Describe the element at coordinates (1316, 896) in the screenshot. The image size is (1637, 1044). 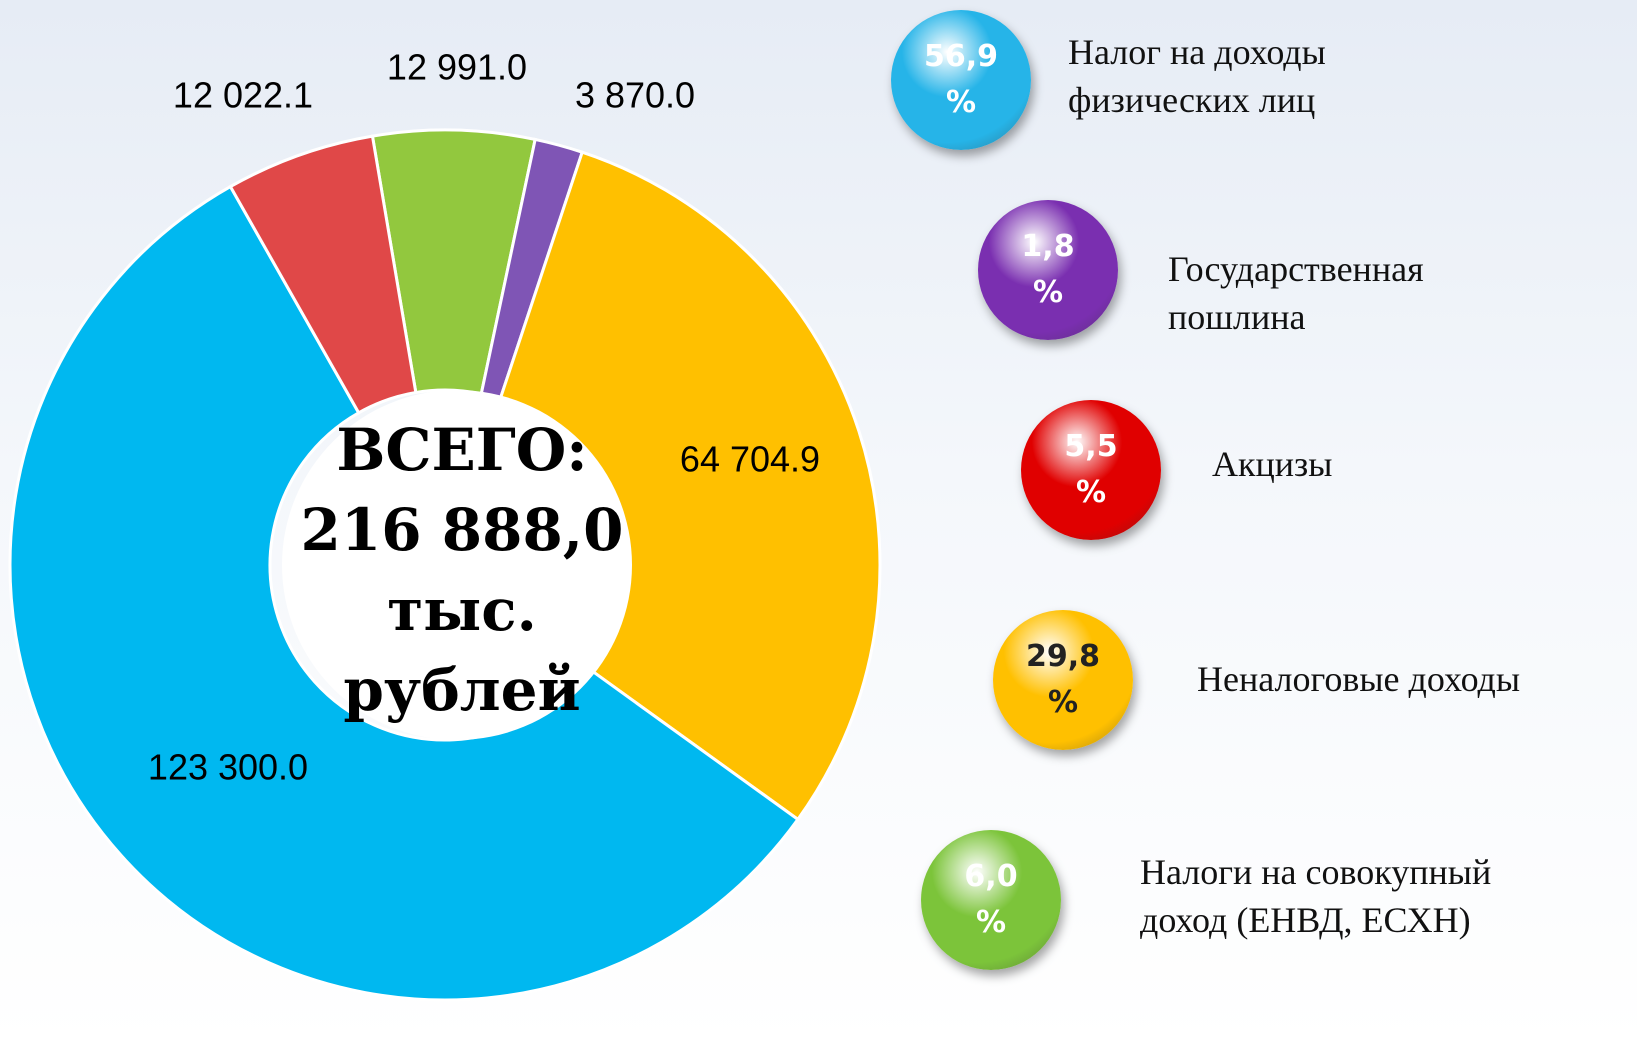
I see `legend-label: Налоги на совокупный доход (ЕНВД, ЕСХН)` at that location.